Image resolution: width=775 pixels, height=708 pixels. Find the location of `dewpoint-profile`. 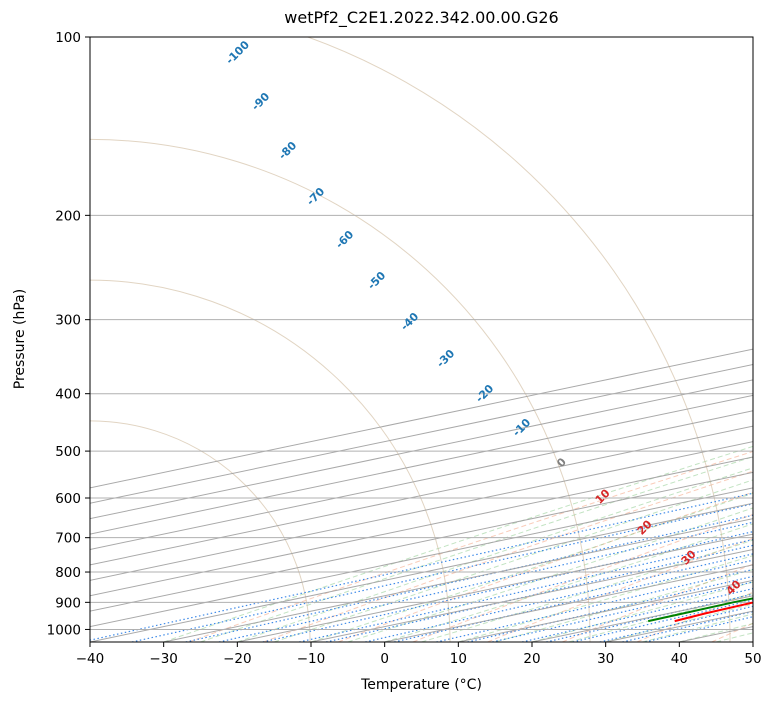

dewpoint-profile is located at coordinates (700, 610).